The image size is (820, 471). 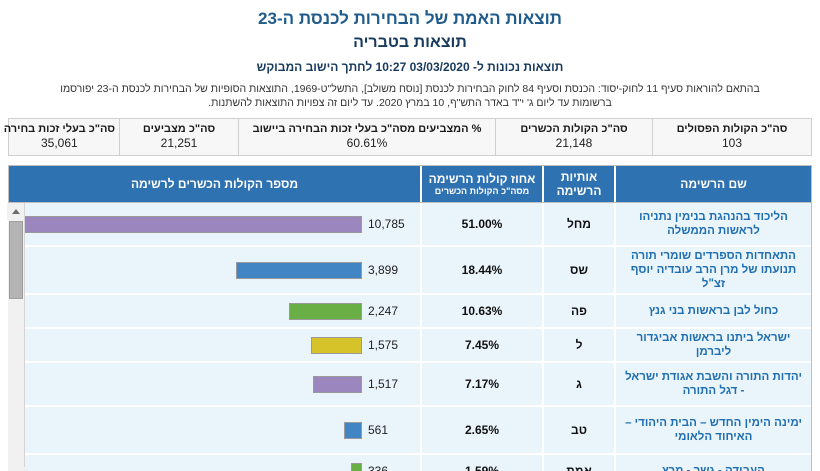 I want to click on cell-percent: 1.59%, so click(x=481, y=463).